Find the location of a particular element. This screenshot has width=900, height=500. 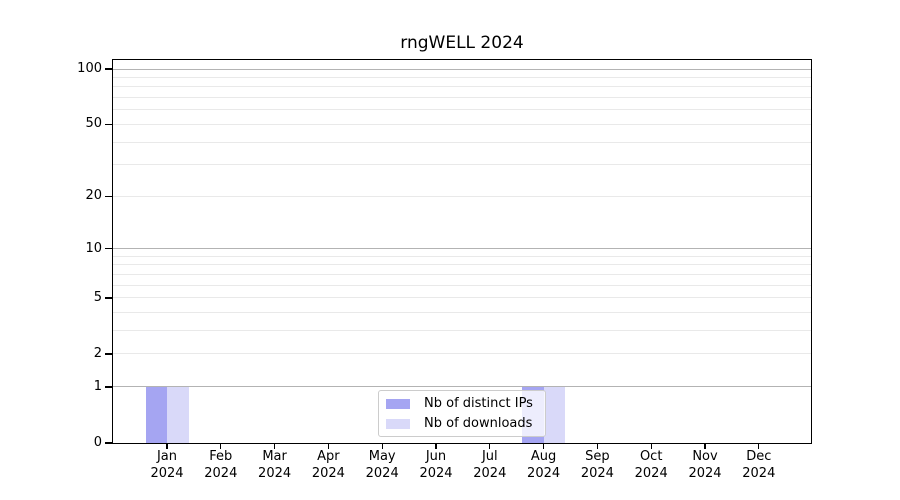

legend-swatch-downloads-icon is located at coordinates (398, 423).